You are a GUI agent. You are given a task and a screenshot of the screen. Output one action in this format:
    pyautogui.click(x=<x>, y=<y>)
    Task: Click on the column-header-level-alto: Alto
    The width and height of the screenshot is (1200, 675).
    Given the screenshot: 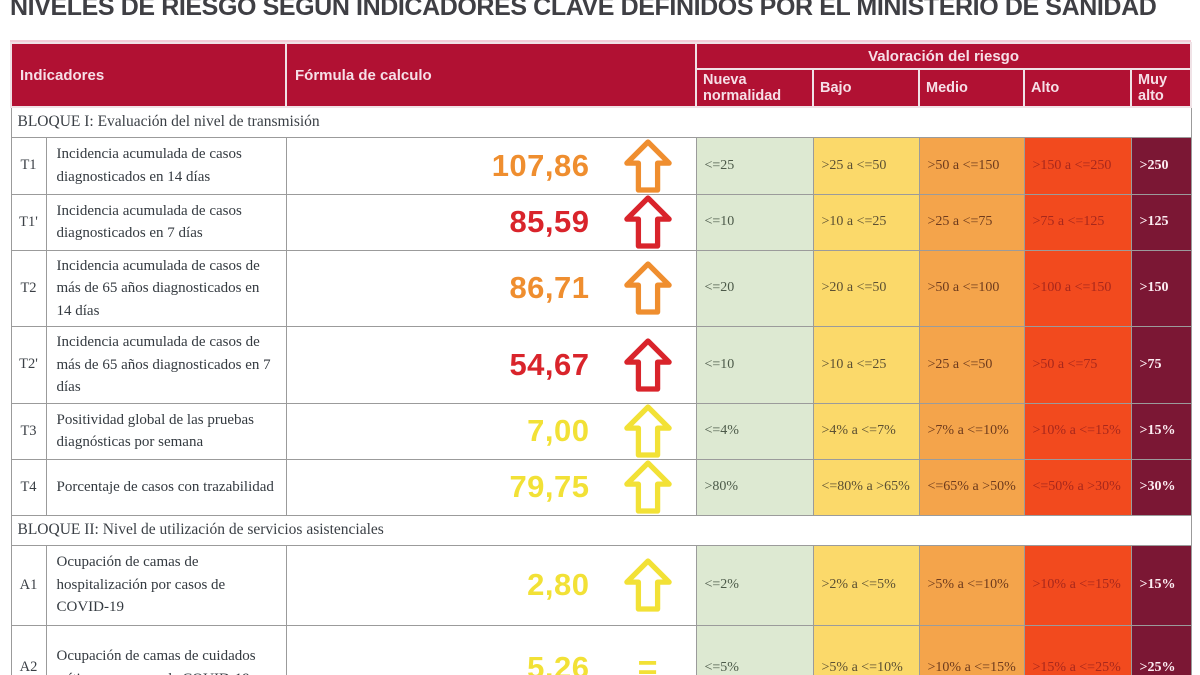 What is the action you would take?
    pyautogui.click(x=1078, y=88)
    